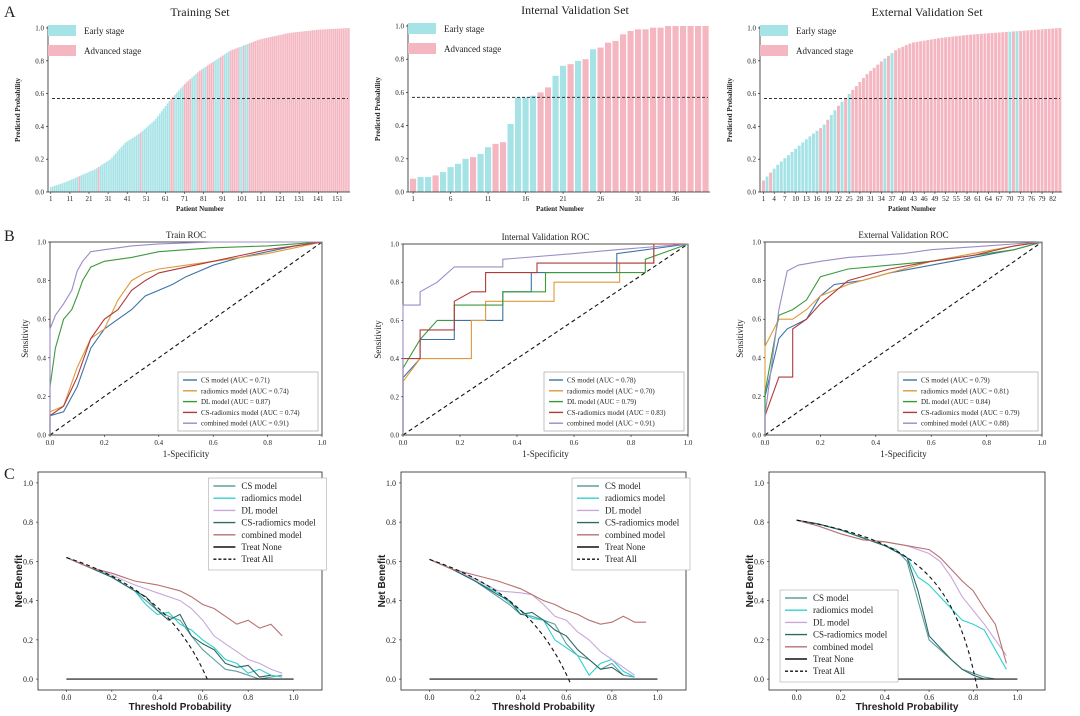 This screenshot has height=716, width=1080. What do you see at coordinates (62, 50) in the screenshot?
I see `legend-swatch-advanced` at bounding box center [62, 50].